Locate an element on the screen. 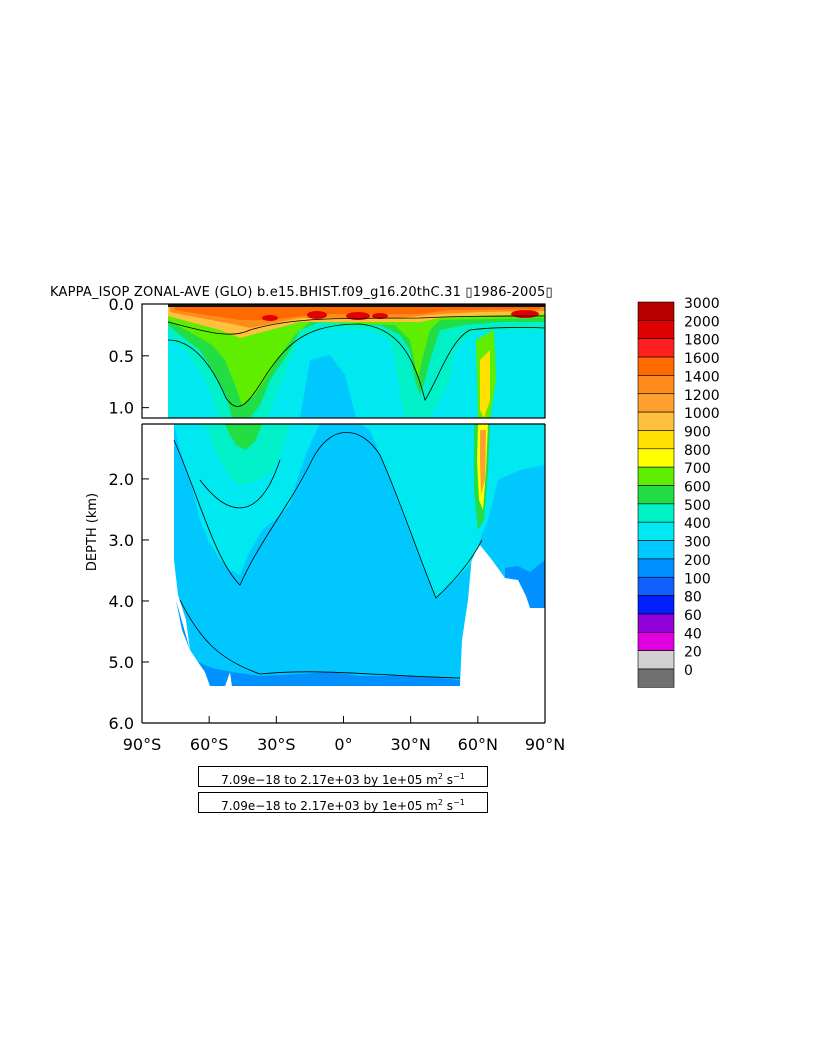 This screenshot has width=818, height=1055. colorbar-label: 400 is located at coordinates (697, 524).